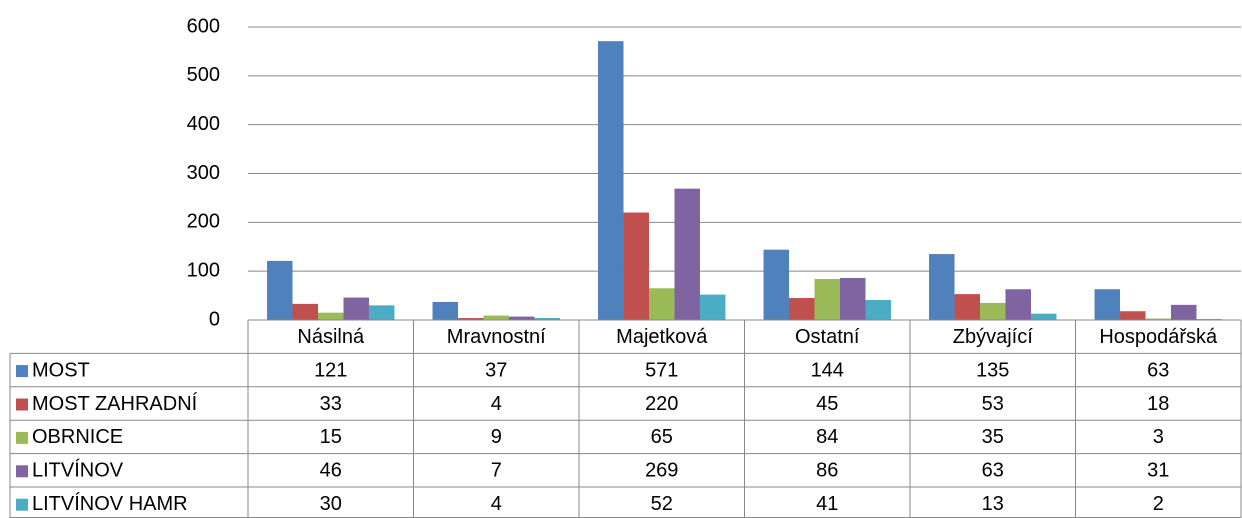 The width and height of the screenshot is (1242, 518). I want to click on table-cell: 3, so click(1158, 437).